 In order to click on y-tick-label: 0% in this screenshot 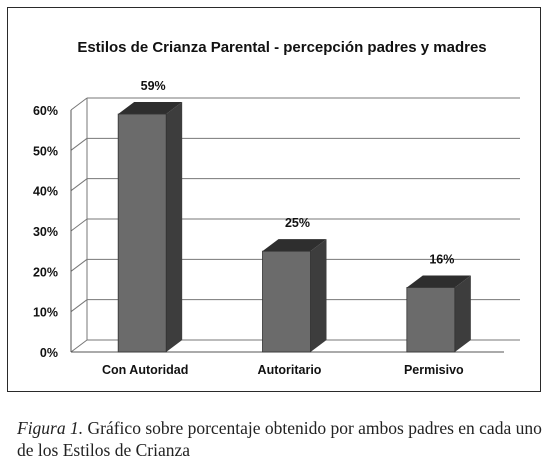, I will do `click(49, 353)`.